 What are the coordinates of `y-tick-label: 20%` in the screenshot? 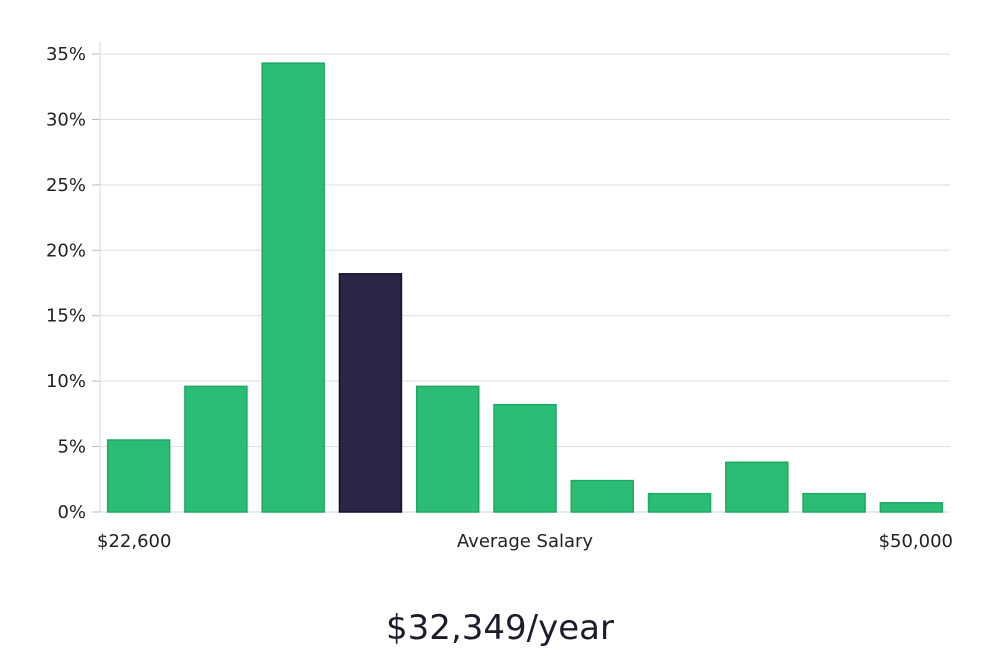 It's located at (66, 250).